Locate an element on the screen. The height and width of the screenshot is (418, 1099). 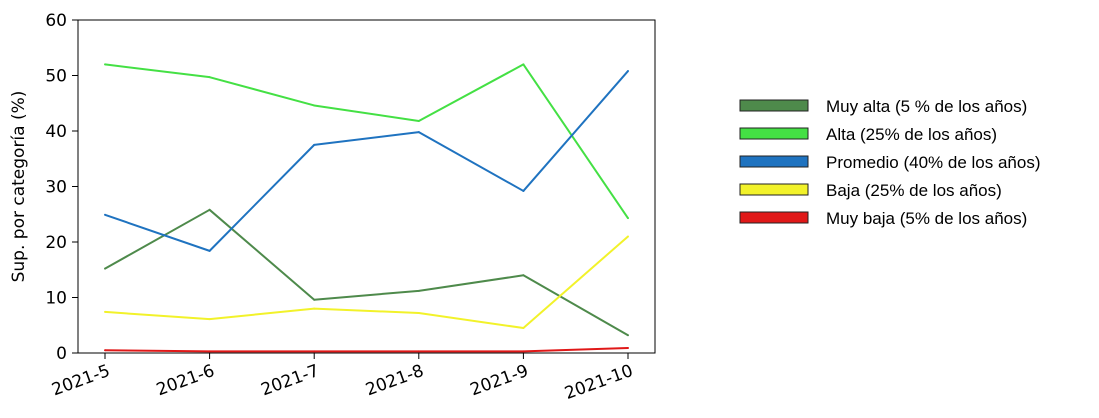
y-tick-label: 20 is located at coordinates (56, 243).